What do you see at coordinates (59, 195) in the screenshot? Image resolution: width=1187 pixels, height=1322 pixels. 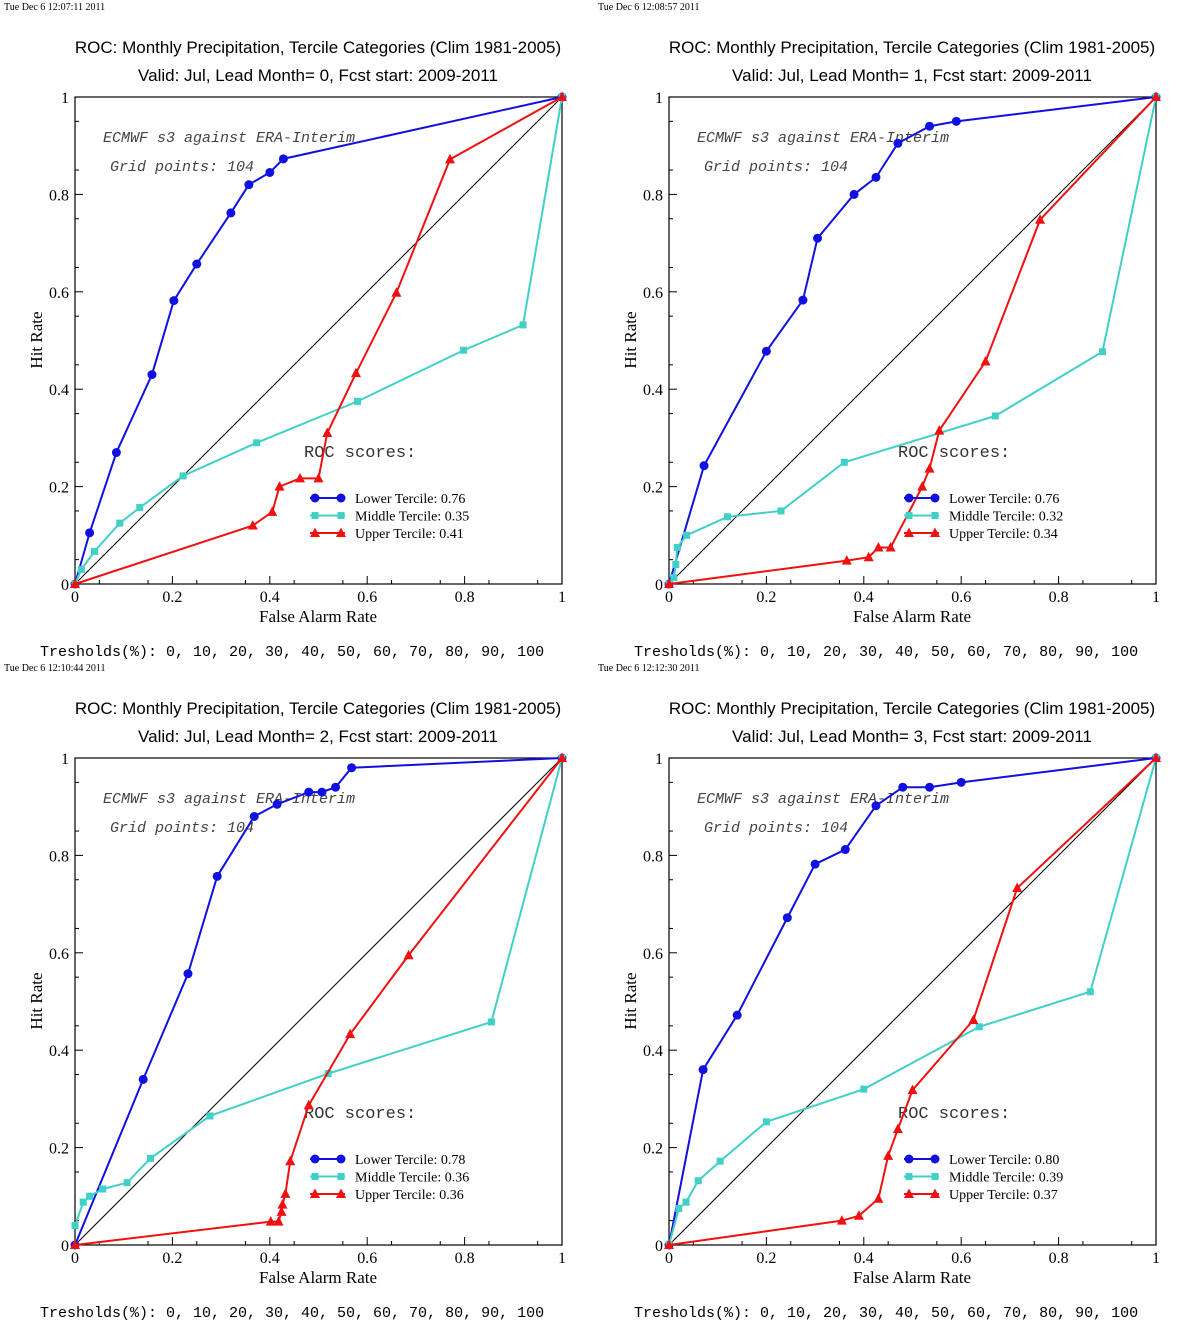 I see `y-tick-label: 0.8` at bounding box center [59, 195].